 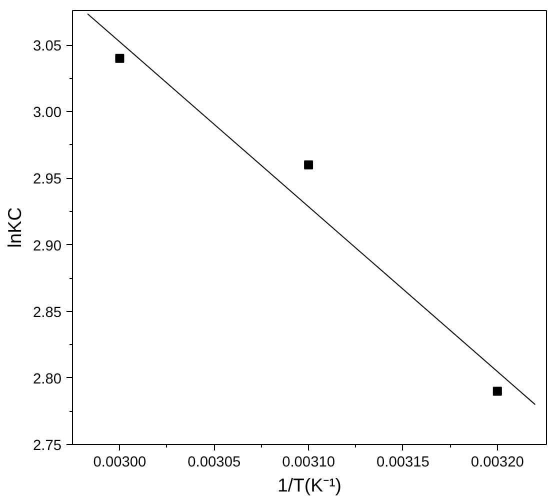 I want to click on y-tick-label: 2.80, so click(x=47, y=379).